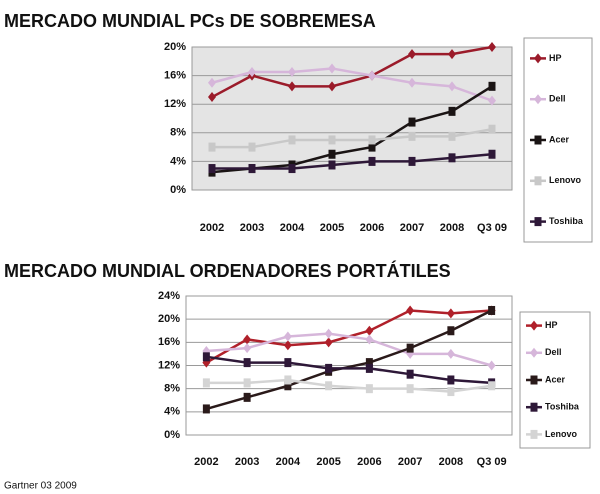  What do you see at coordinates (332, 228) in the screenshot?
I see `x-tick-label: 2005` at bounding box center [332, 228].